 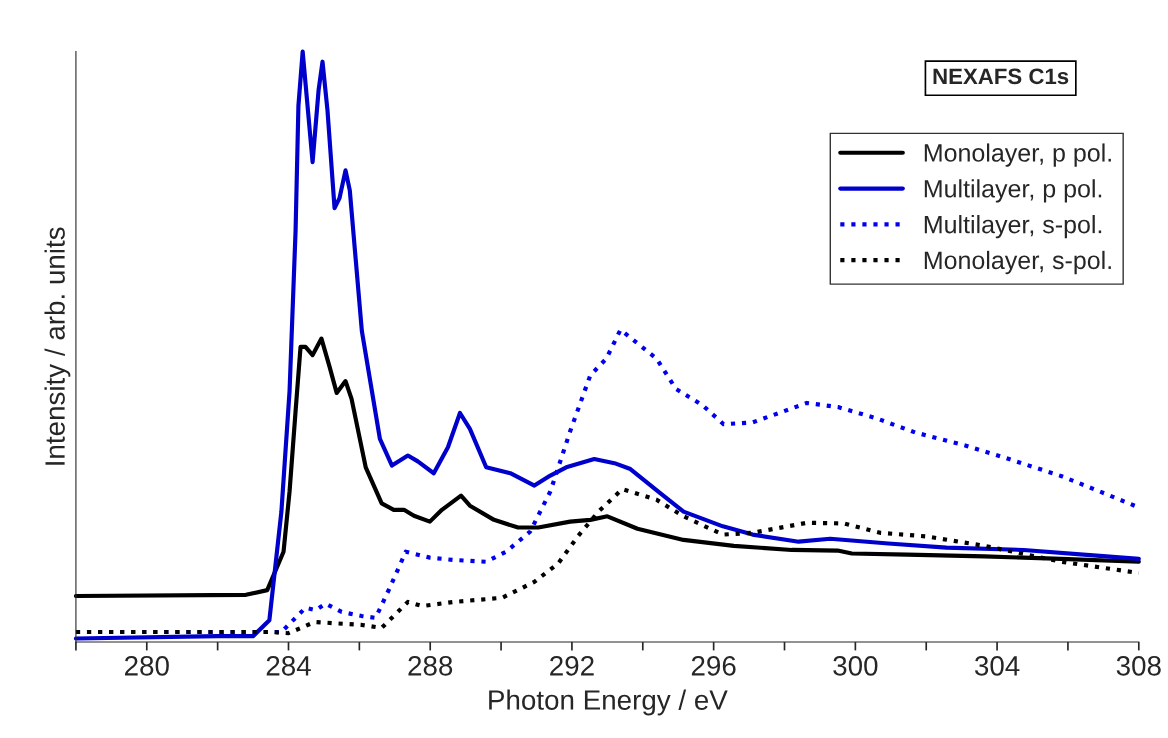 I want to click on x-tick-label: 292, so click(x=572, y=665).